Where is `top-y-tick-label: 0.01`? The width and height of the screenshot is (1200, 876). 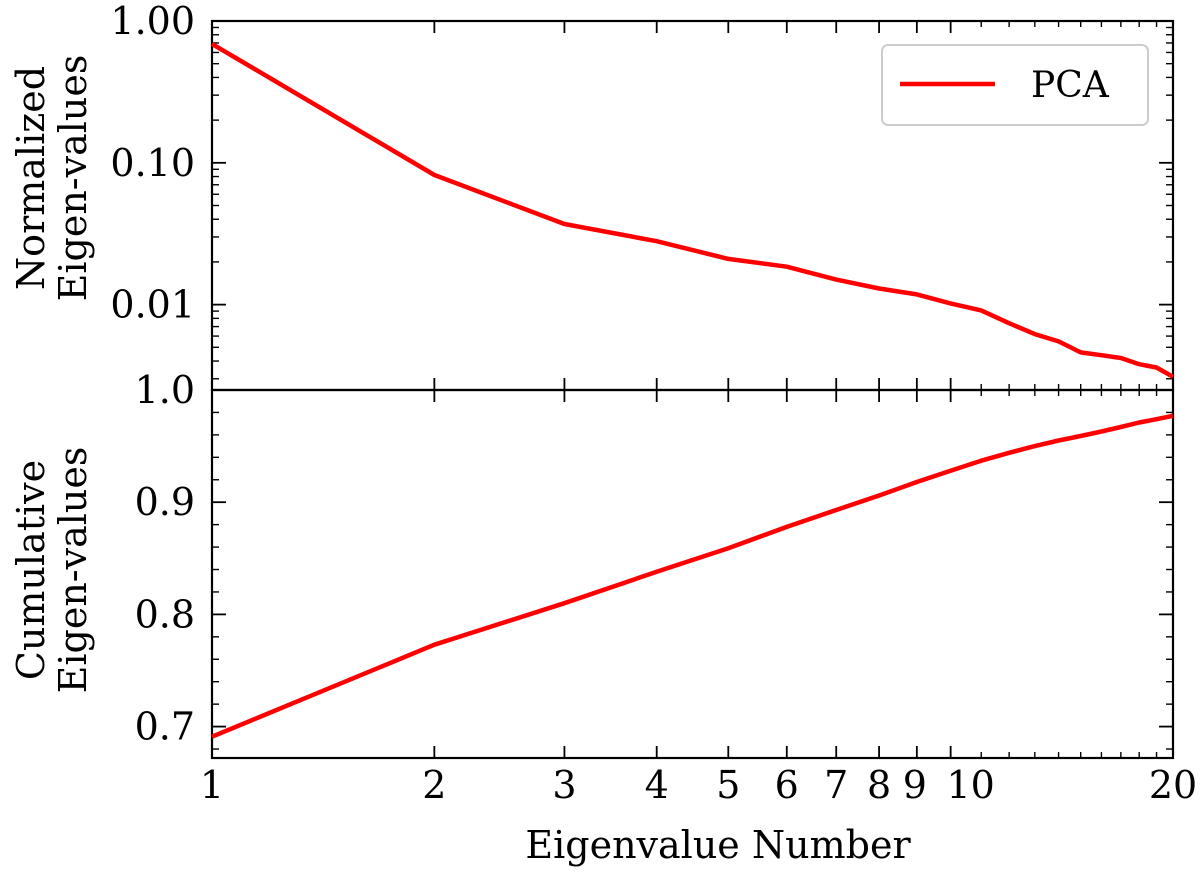 top-y-tick-label: 0.01 is located at coordinates (152, 305).